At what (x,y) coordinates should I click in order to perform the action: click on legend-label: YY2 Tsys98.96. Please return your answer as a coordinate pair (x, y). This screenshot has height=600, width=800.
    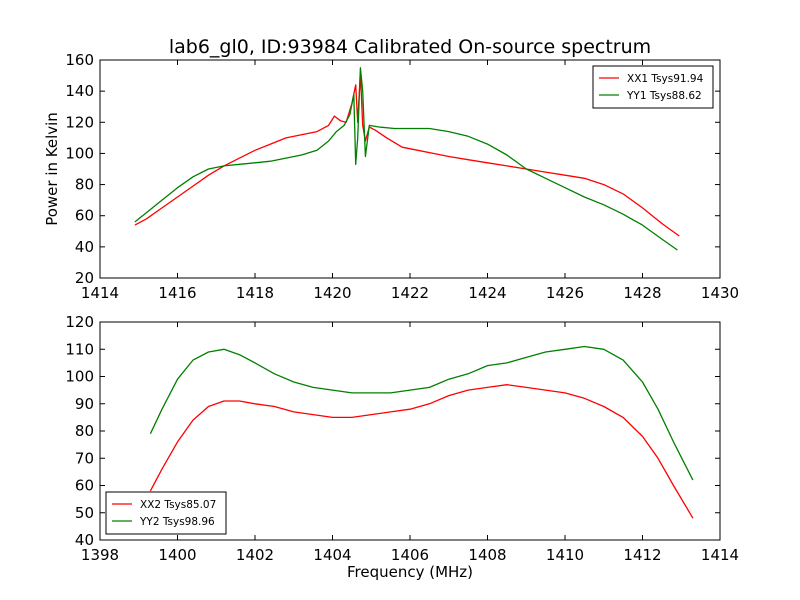
    Looking at the image, I should click on (177, 522).